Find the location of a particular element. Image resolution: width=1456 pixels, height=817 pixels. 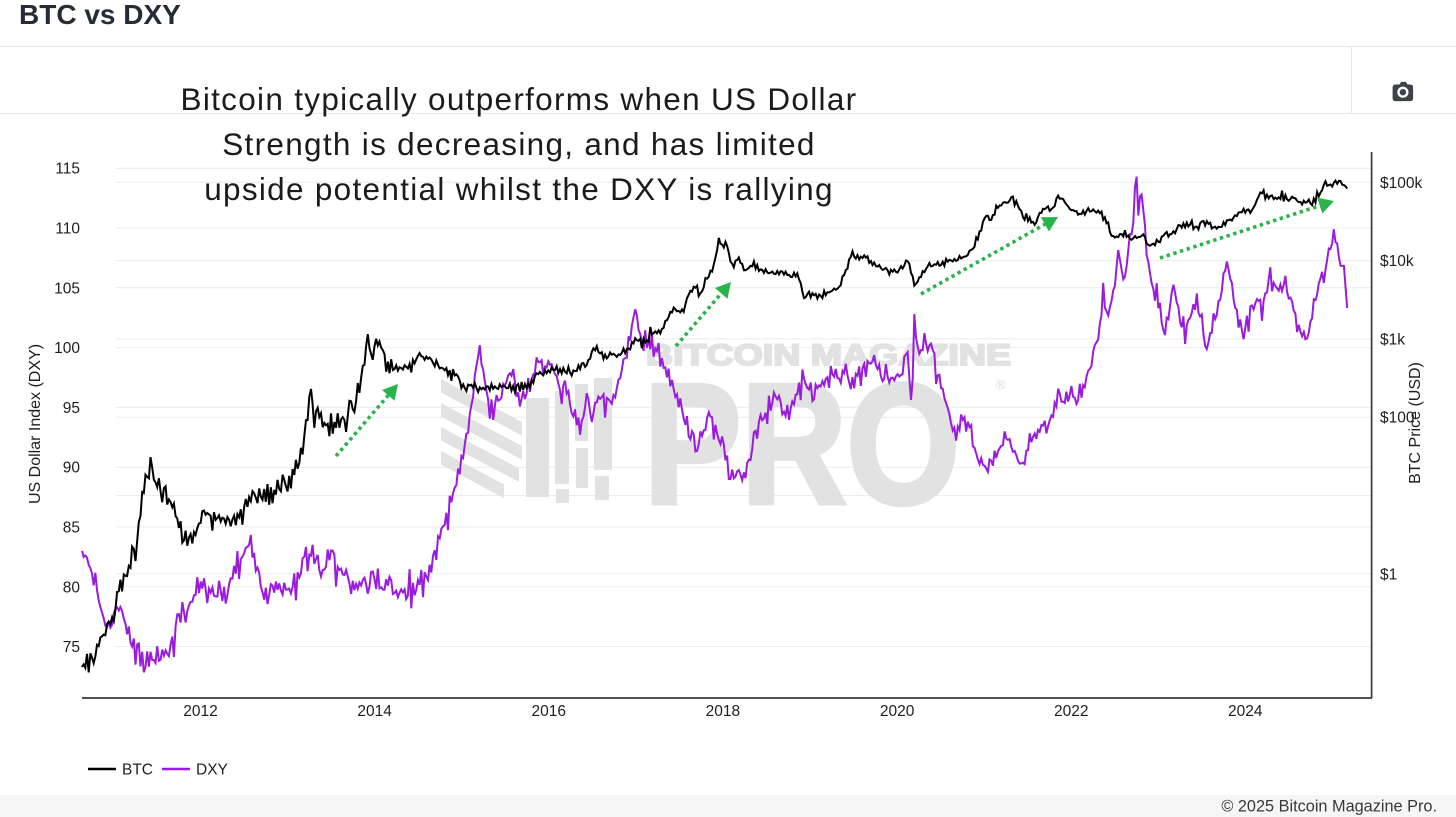

svg-text: 2022 is located at coordinates (1071, 711).